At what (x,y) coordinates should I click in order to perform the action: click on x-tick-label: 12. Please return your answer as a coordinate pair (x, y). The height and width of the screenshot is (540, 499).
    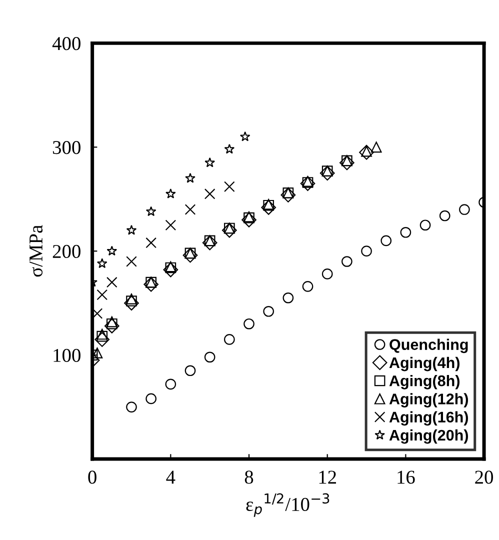
    Looking at the image, I should click on (327, 477).